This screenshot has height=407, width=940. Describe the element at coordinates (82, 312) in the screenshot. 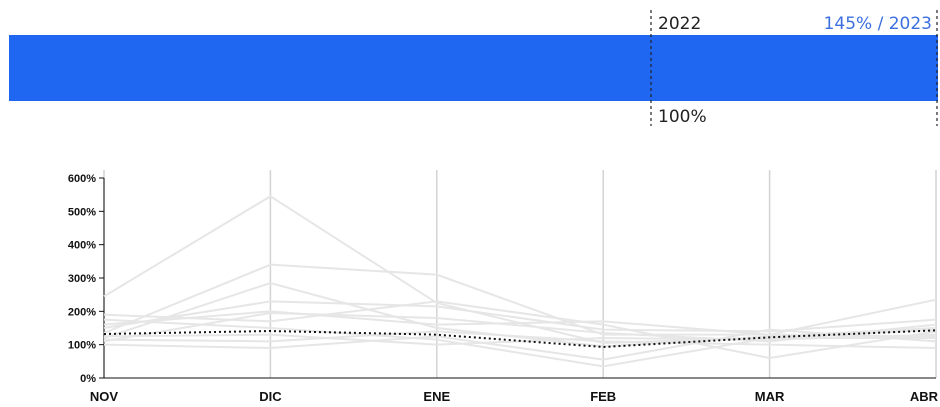

I see `y-tick-label: 200%` at that location.